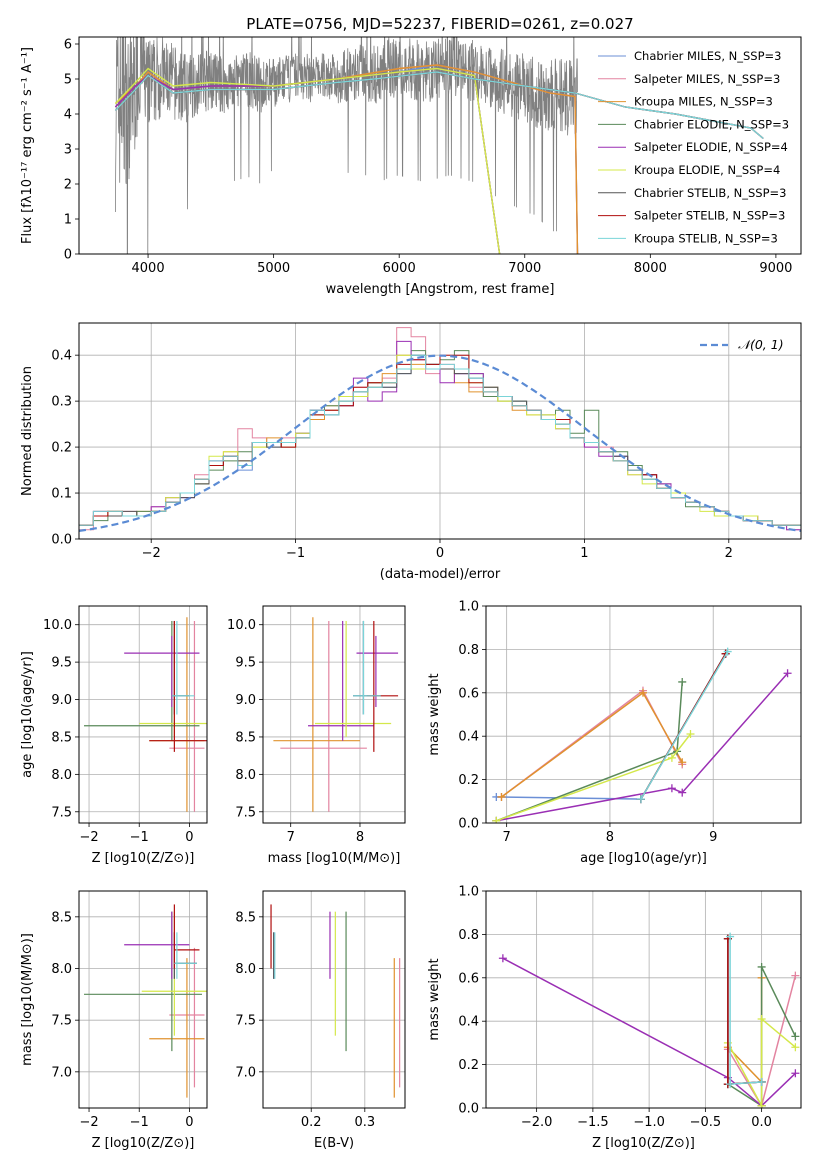 The height and width of the screenshot is (1170, 819). I want to click on x-axis-label: wavelength [Angstrom, rest frame], so click(440, 289).